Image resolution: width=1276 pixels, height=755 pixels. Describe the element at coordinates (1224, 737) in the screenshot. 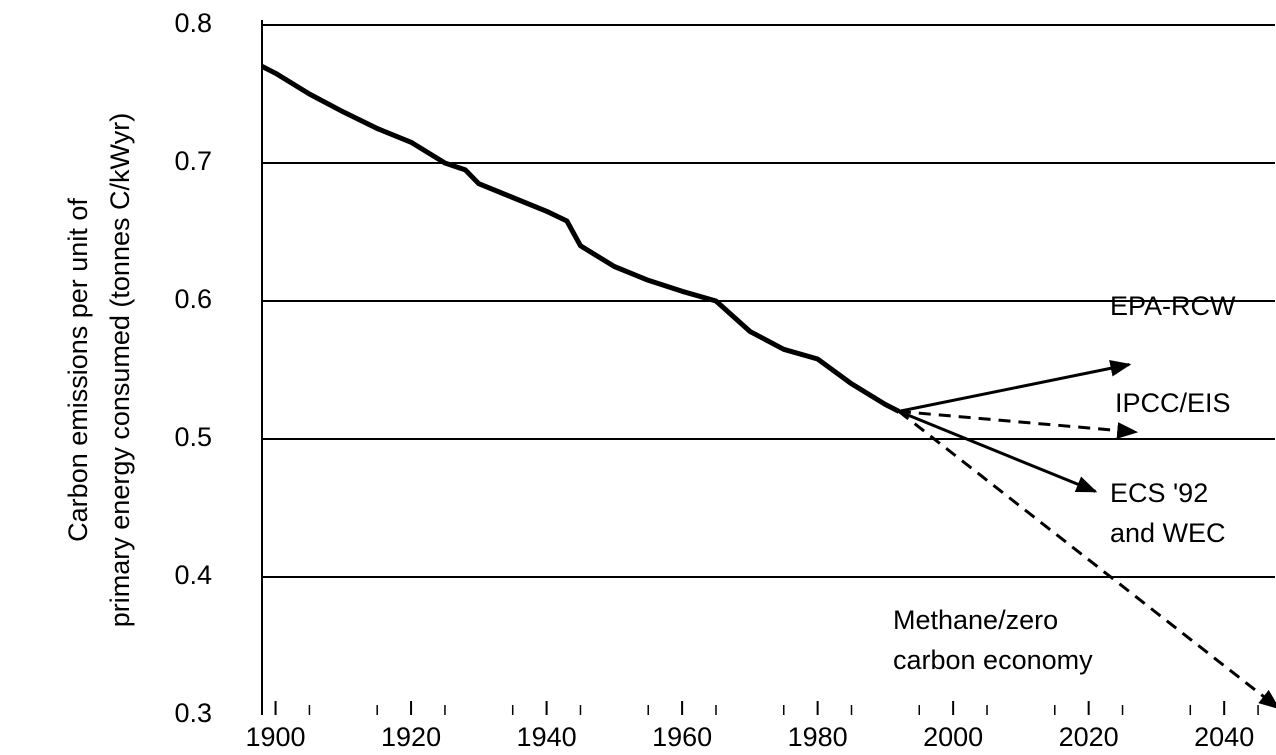

I see `x-tick-label: 2040` at that location.